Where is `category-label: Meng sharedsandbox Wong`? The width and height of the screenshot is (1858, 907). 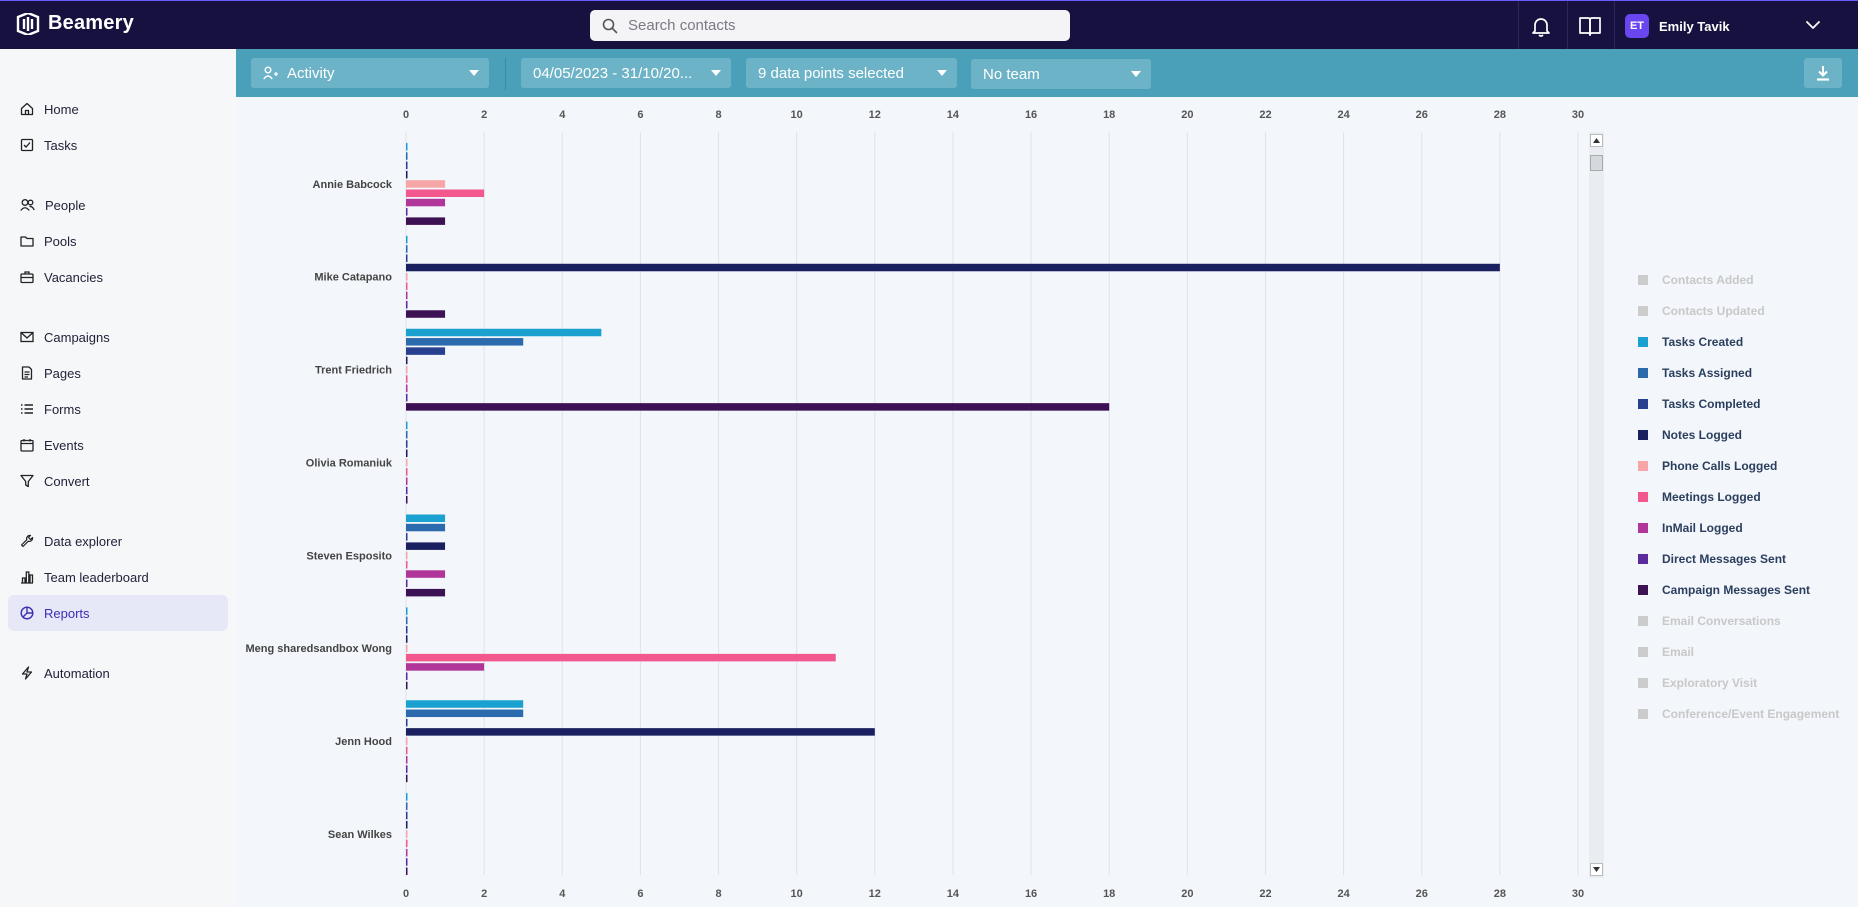 category-label: Meng sharedsandbox Wong is located at coordinates (319, 649).